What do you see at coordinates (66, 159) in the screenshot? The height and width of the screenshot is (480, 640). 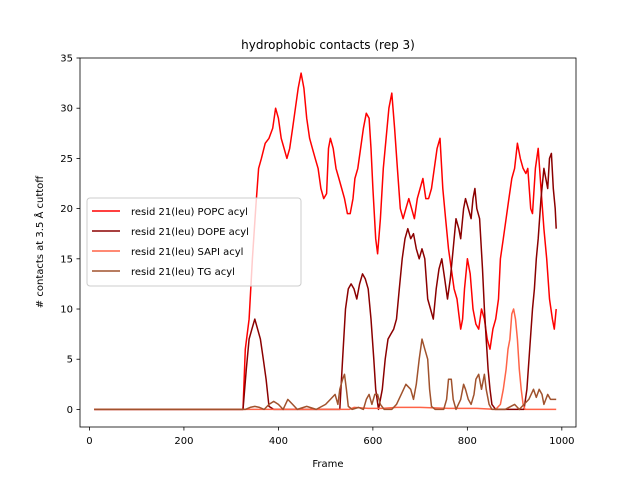 I see `y-tick-label: 25` at bounding box center [66, 159].